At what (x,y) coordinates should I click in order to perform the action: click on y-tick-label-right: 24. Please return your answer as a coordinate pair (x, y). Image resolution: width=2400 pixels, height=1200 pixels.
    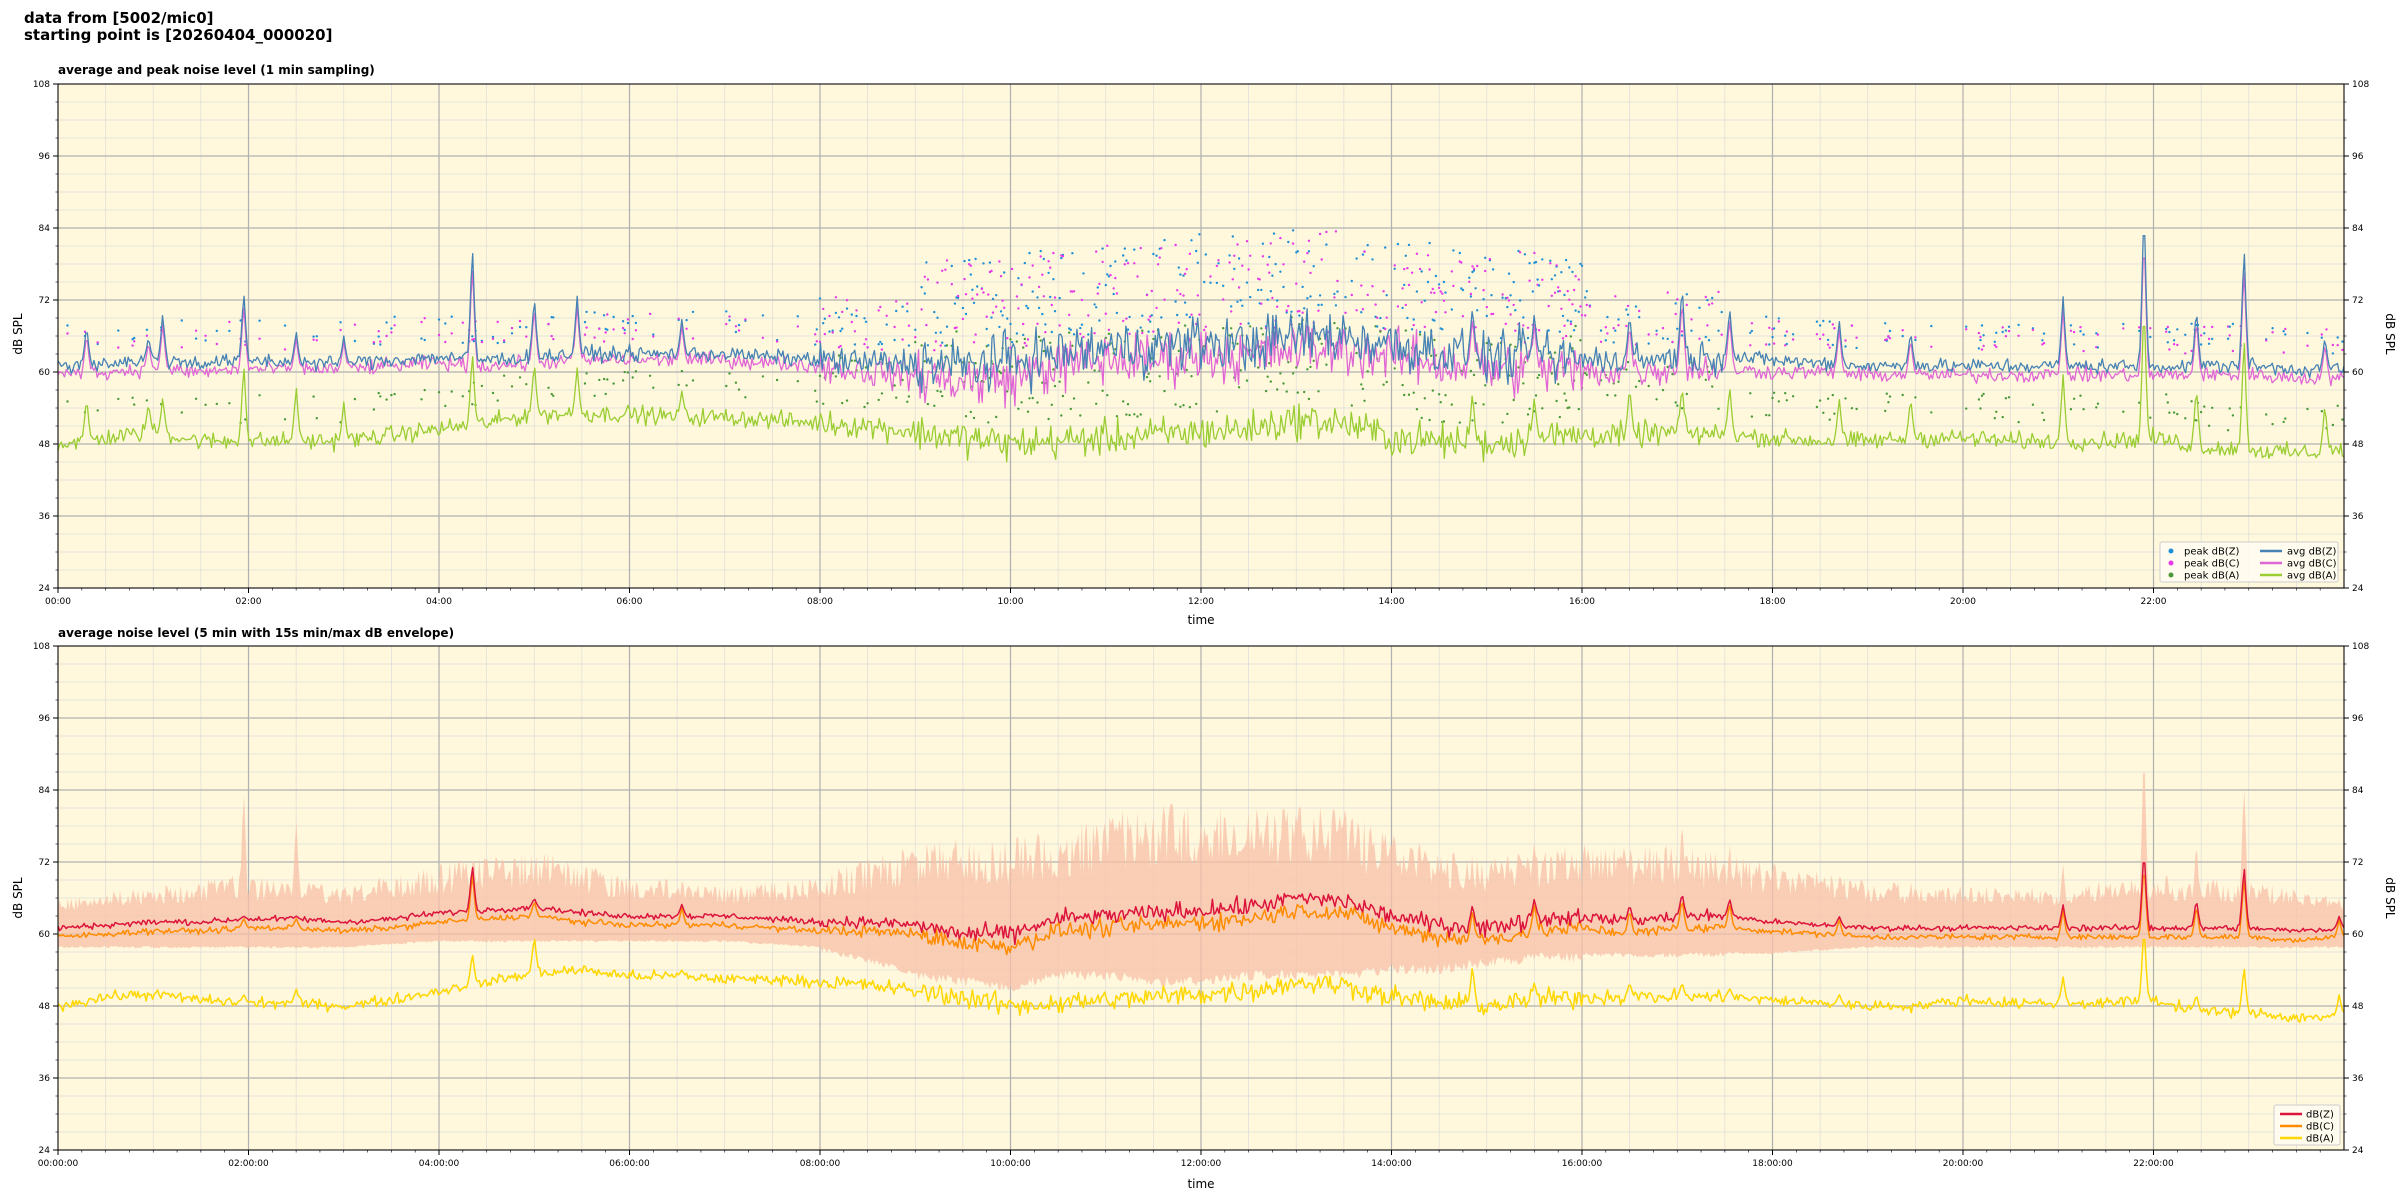
    Looking at the image, I should click on (2358, 1151).